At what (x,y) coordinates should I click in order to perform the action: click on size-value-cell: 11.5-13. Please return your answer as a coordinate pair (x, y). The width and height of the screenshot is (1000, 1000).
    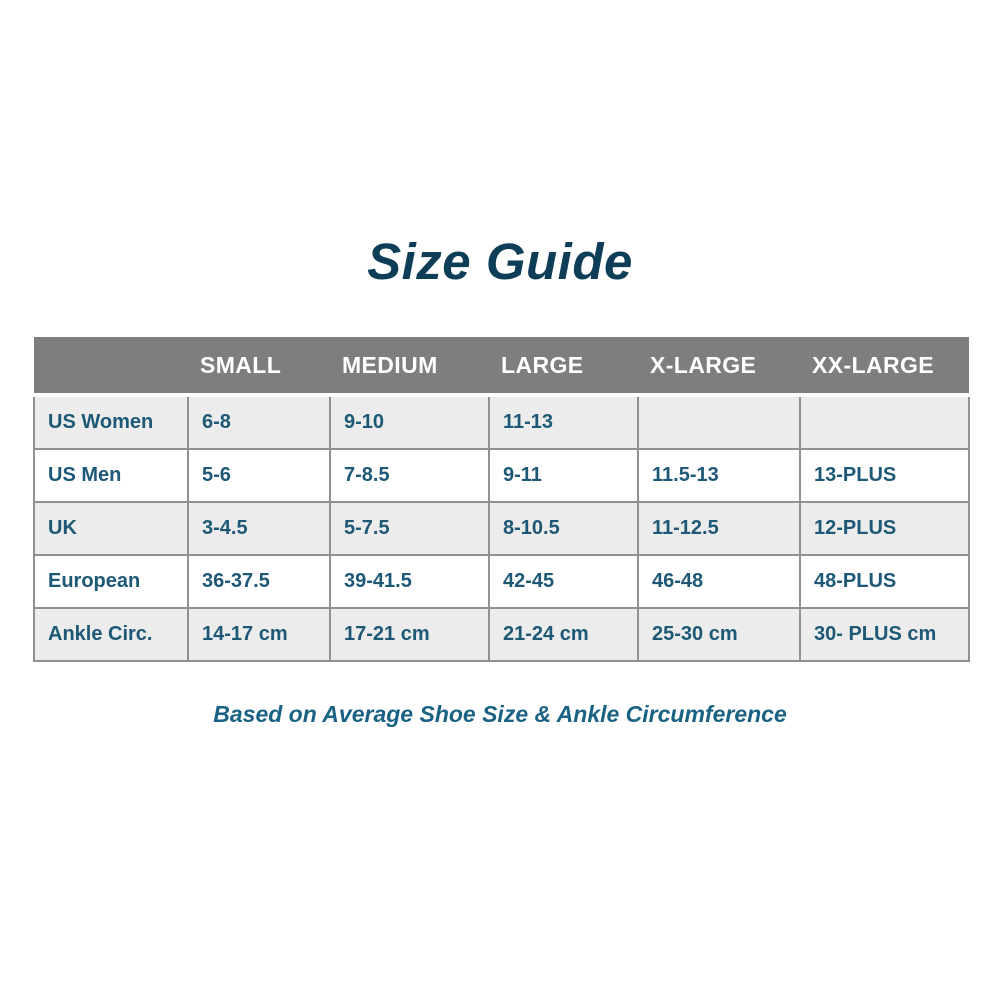
    Looking at the image, I should click on (719, 475).